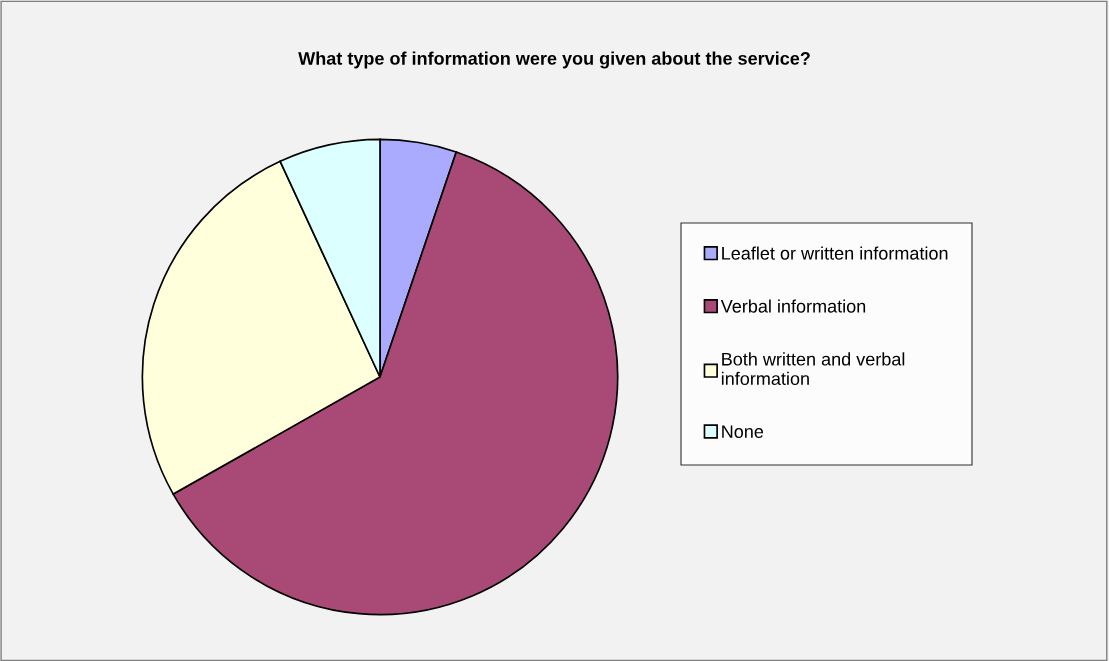 Image resolution: width=1109 pixels, height=661 pixels. I want to click on legend-label: Both written and verbal information, so click(813, 369).